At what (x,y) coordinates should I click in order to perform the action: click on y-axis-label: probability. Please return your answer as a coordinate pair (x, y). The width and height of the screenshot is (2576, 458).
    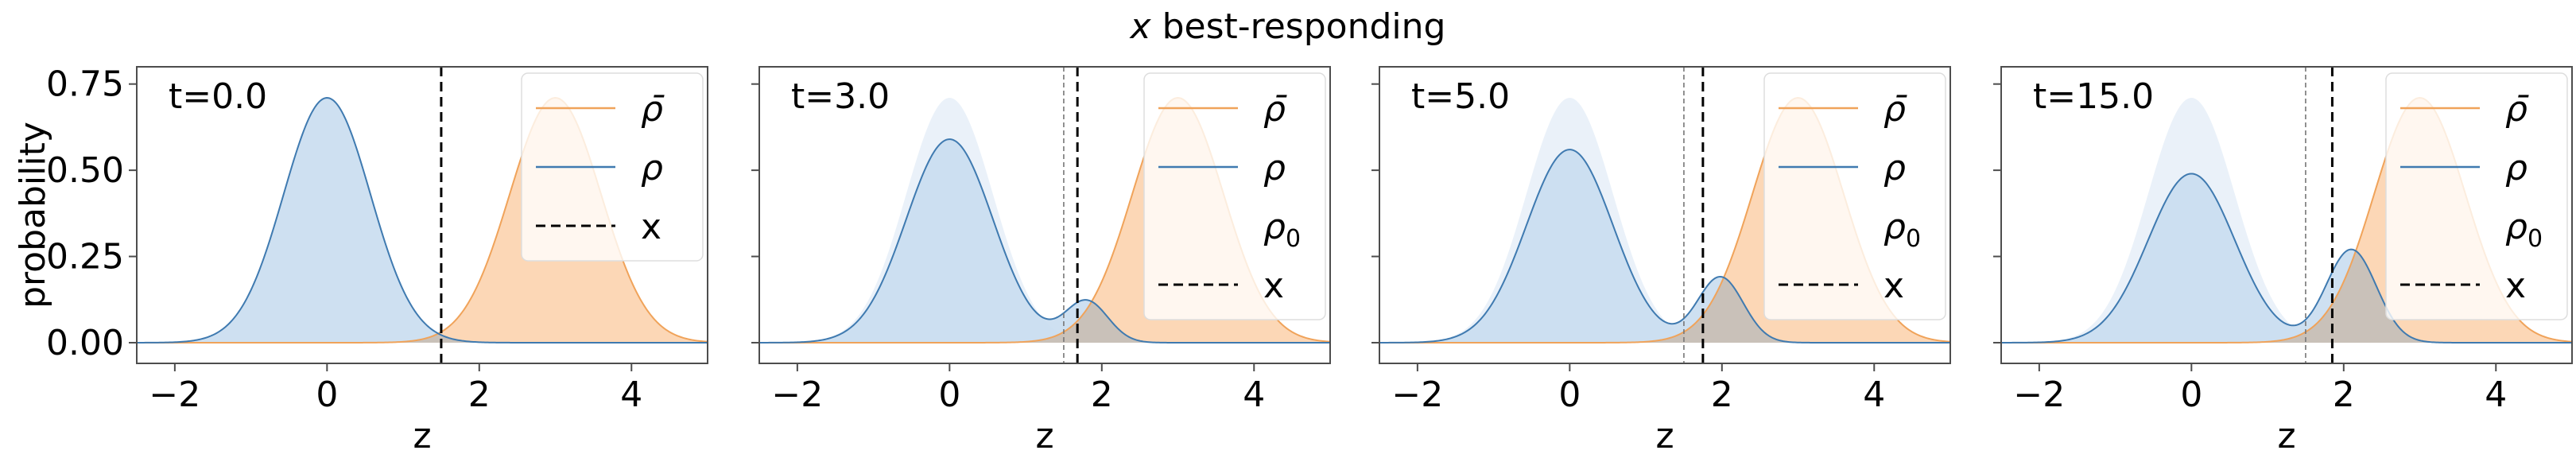
    Looking at the image, I should click on (33, 215).